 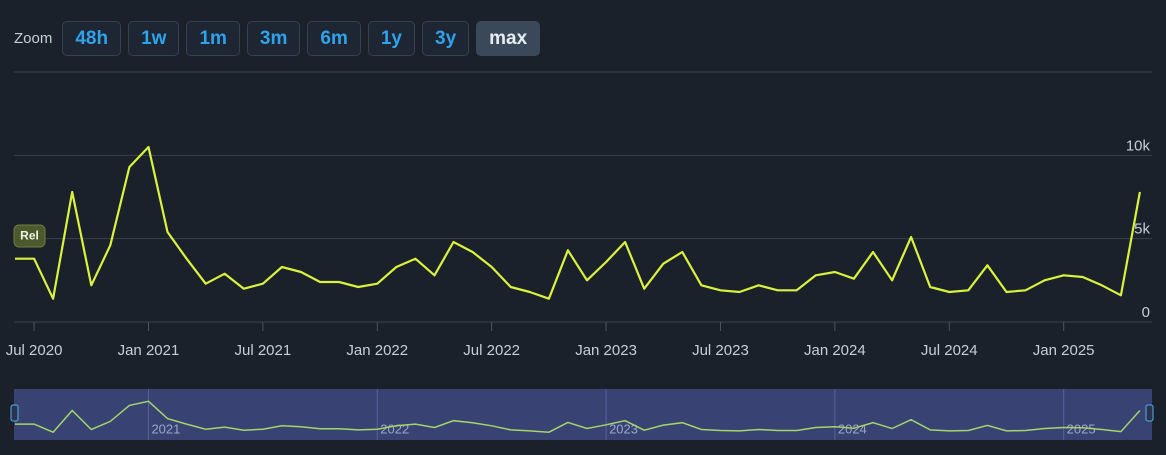 What do you see at coordinates (263, 350) in the screenshot?
I see `x-tick-label: Jul 2021` at bounding box center [263, 350].